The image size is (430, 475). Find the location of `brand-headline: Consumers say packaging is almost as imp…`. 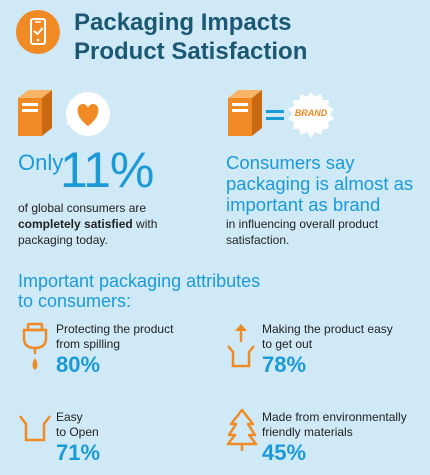

brand-headline: Consumers say packaging is almost as imp… is located at coordinates (326, 183).